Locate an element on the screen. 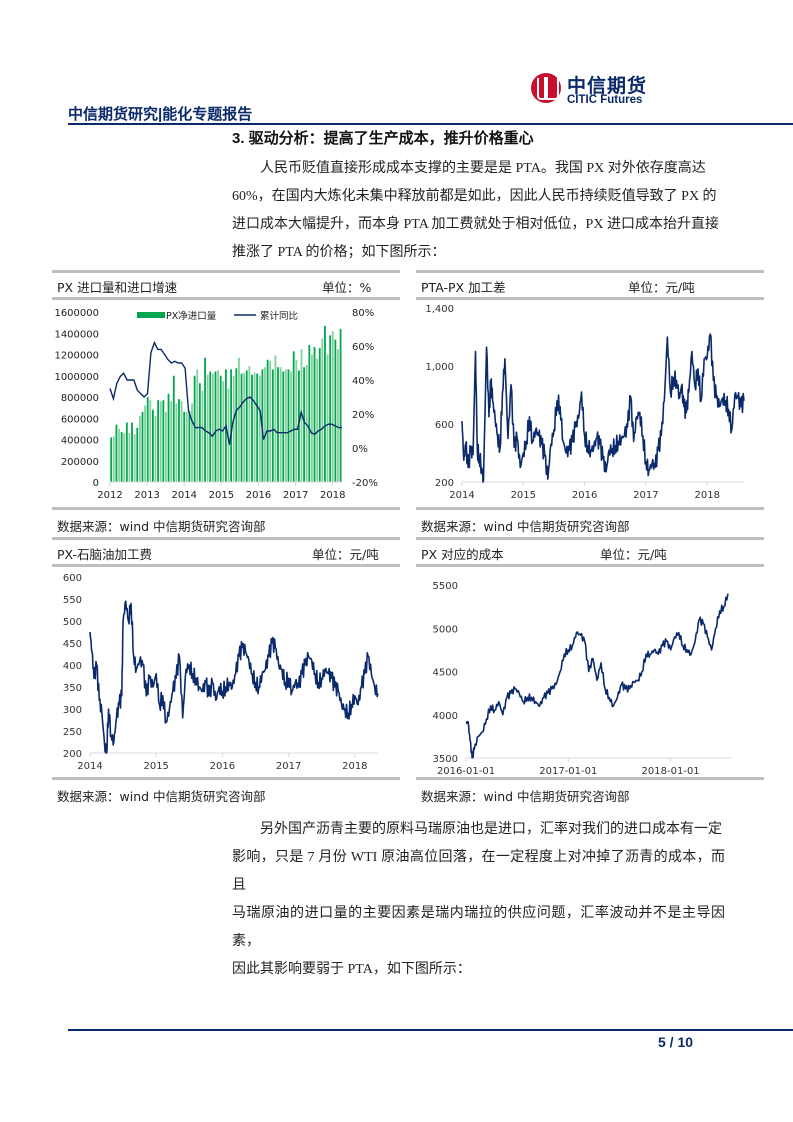 This screenshot has width=793, height=1122. svg-text: 0 is located at coordinates (96, 483).